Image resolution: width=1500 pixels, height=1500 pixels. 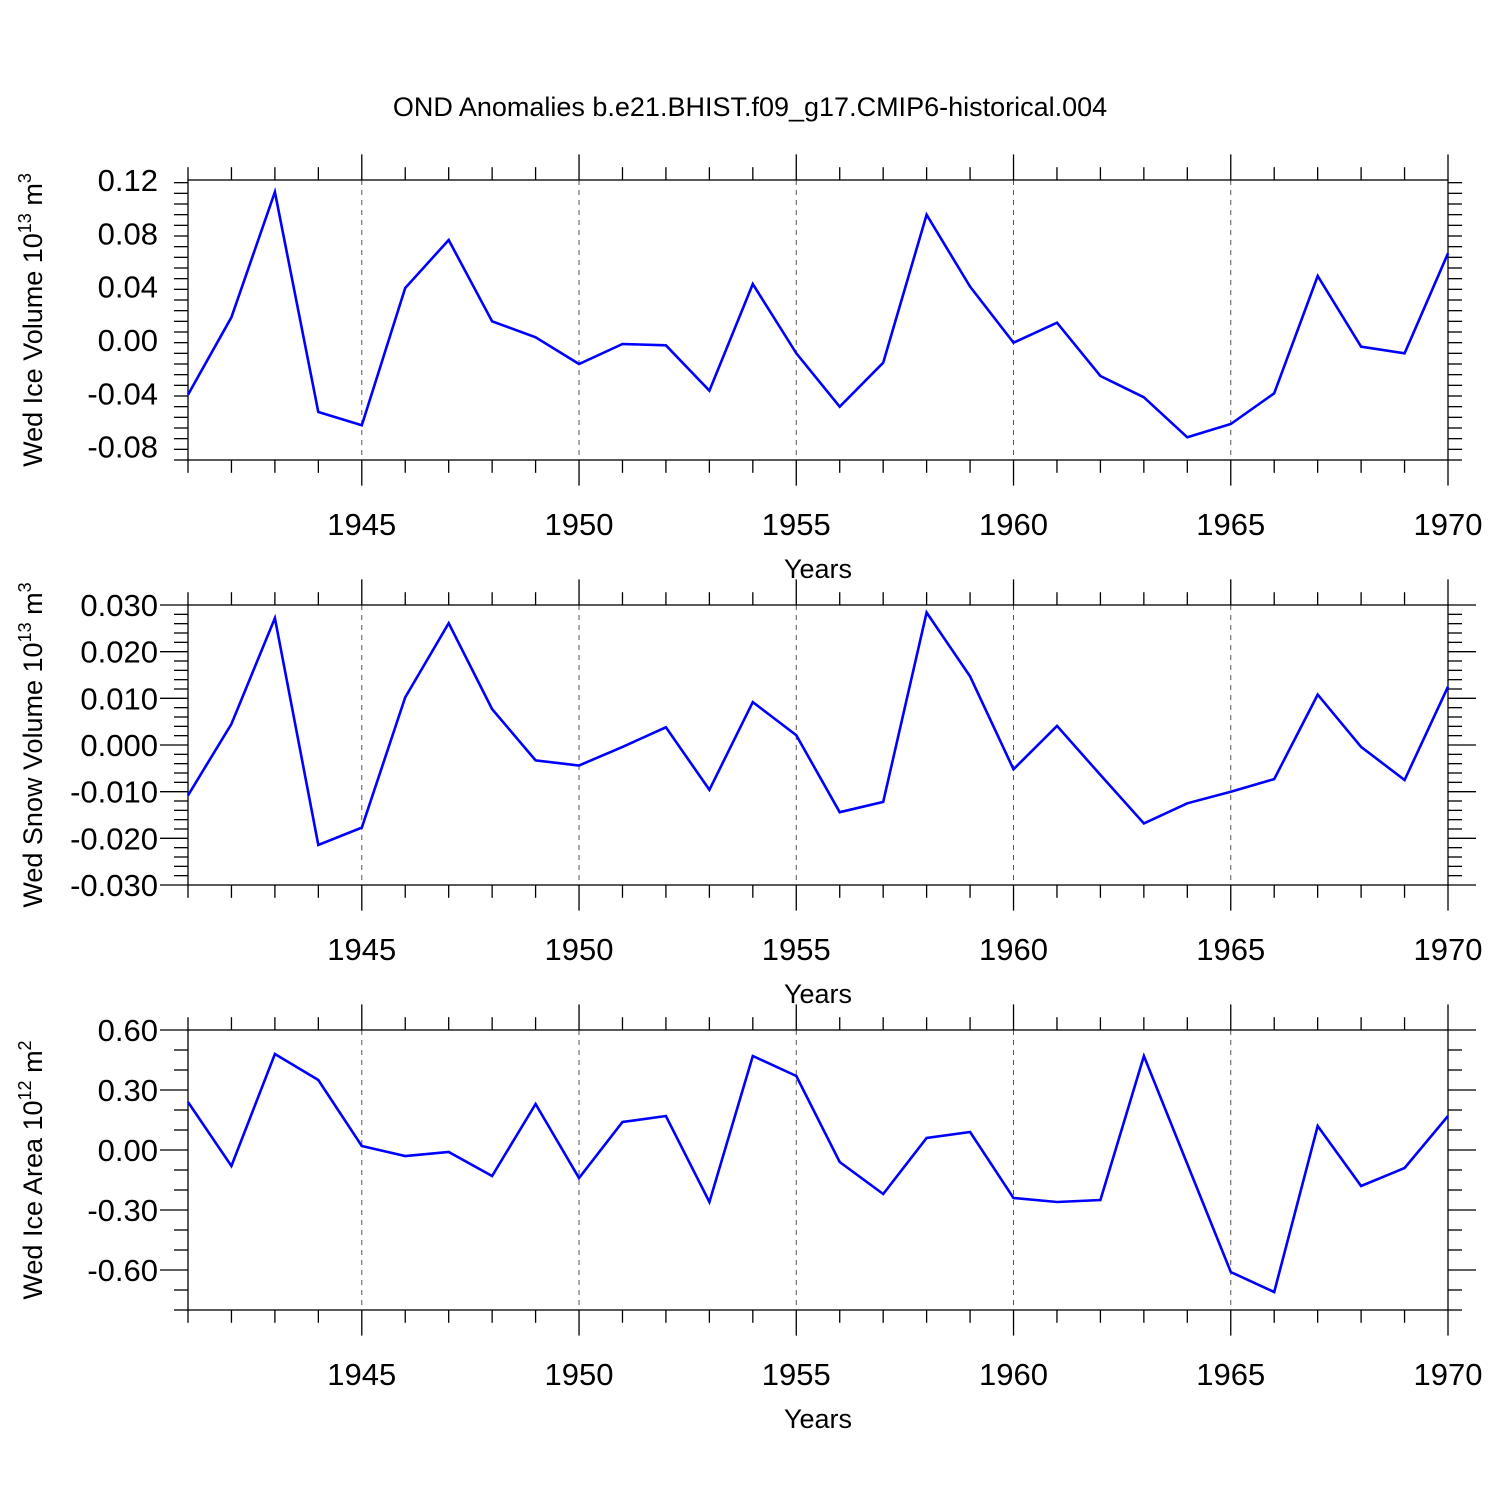 I want to click on y-axis-label-text: Wed Ice Area 10, so click(x=33, y=1199).